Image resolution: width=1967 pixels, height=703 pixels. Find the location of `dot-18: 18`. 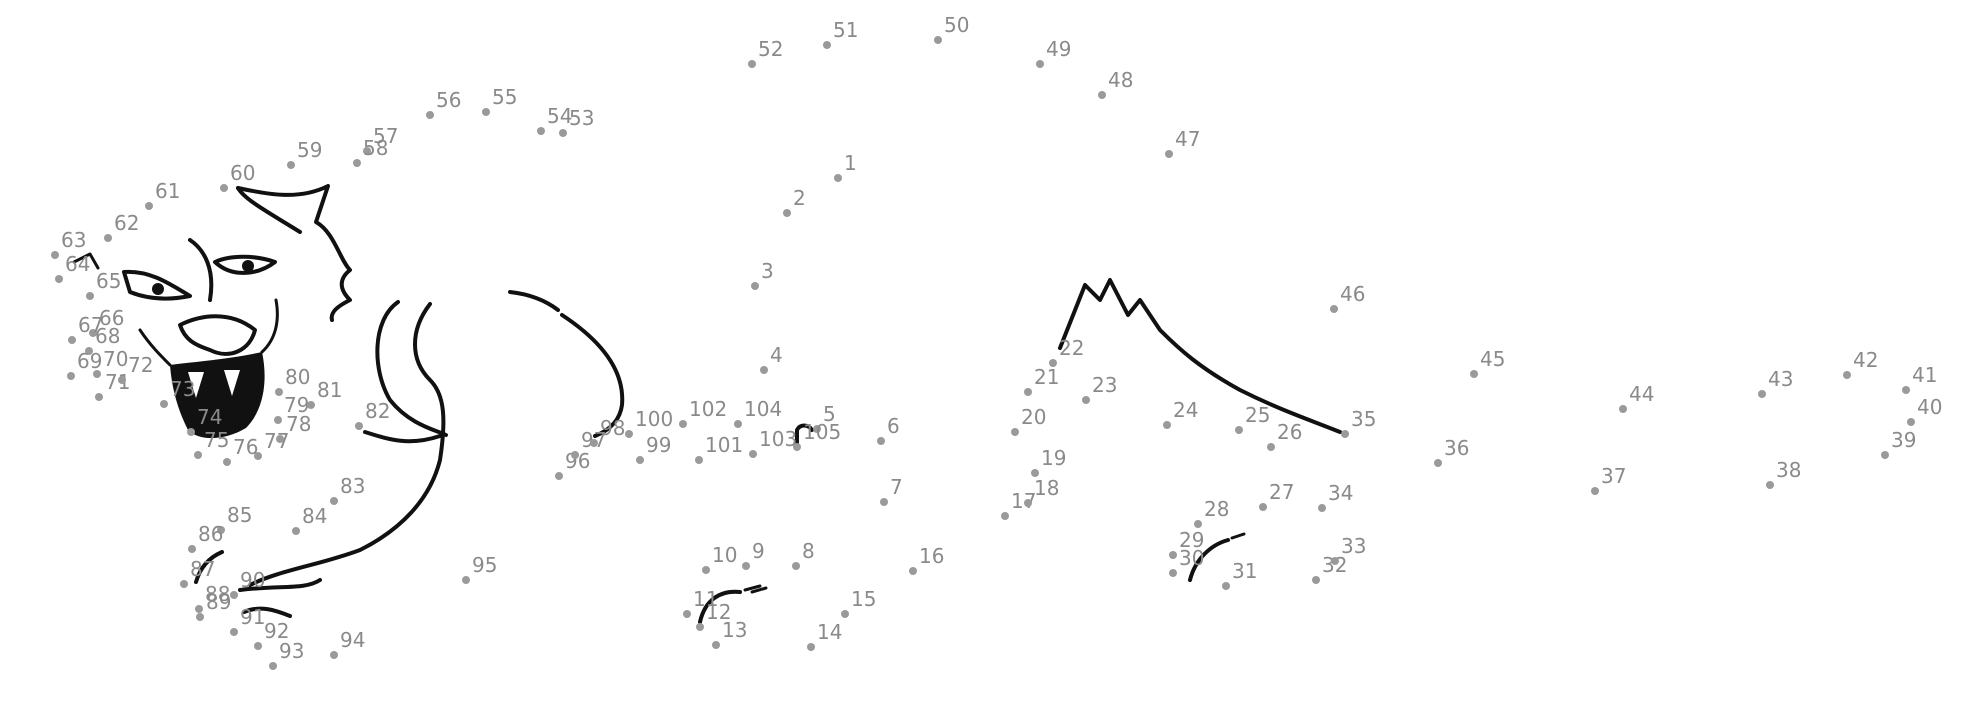

dot-18: 18 is located at coordinates (1041, 491).